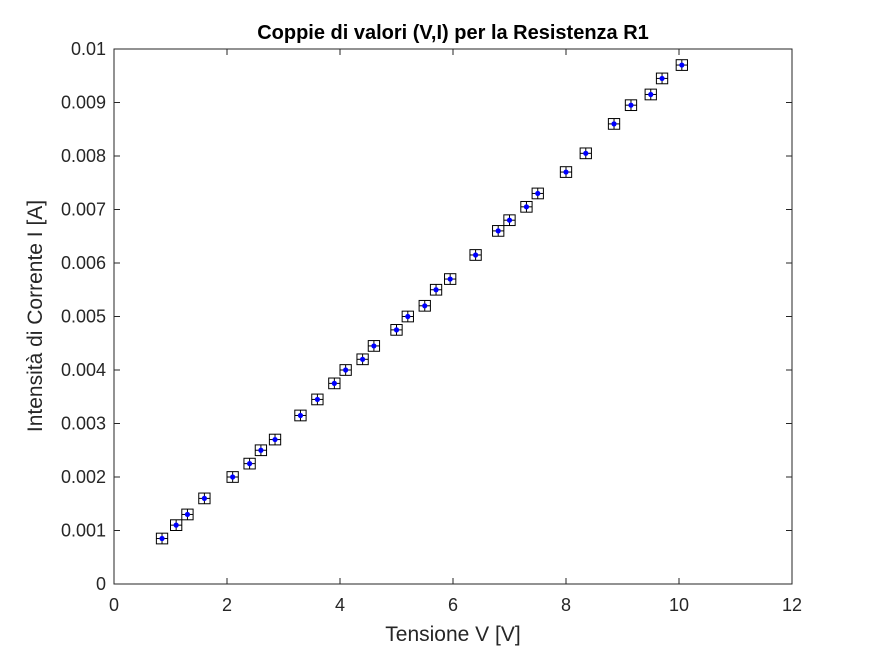  What do you see at coordinates (83, 263) in the screenshot?
I see `y-tick-label: 0.006` at bounding box center [83, 263].